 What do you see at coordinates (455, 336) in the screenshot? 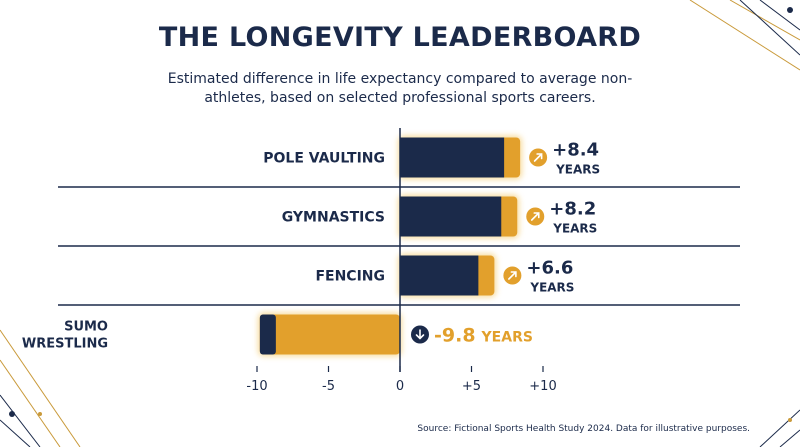
I see `value-number: -9.8` at bounding box center [455, 336].